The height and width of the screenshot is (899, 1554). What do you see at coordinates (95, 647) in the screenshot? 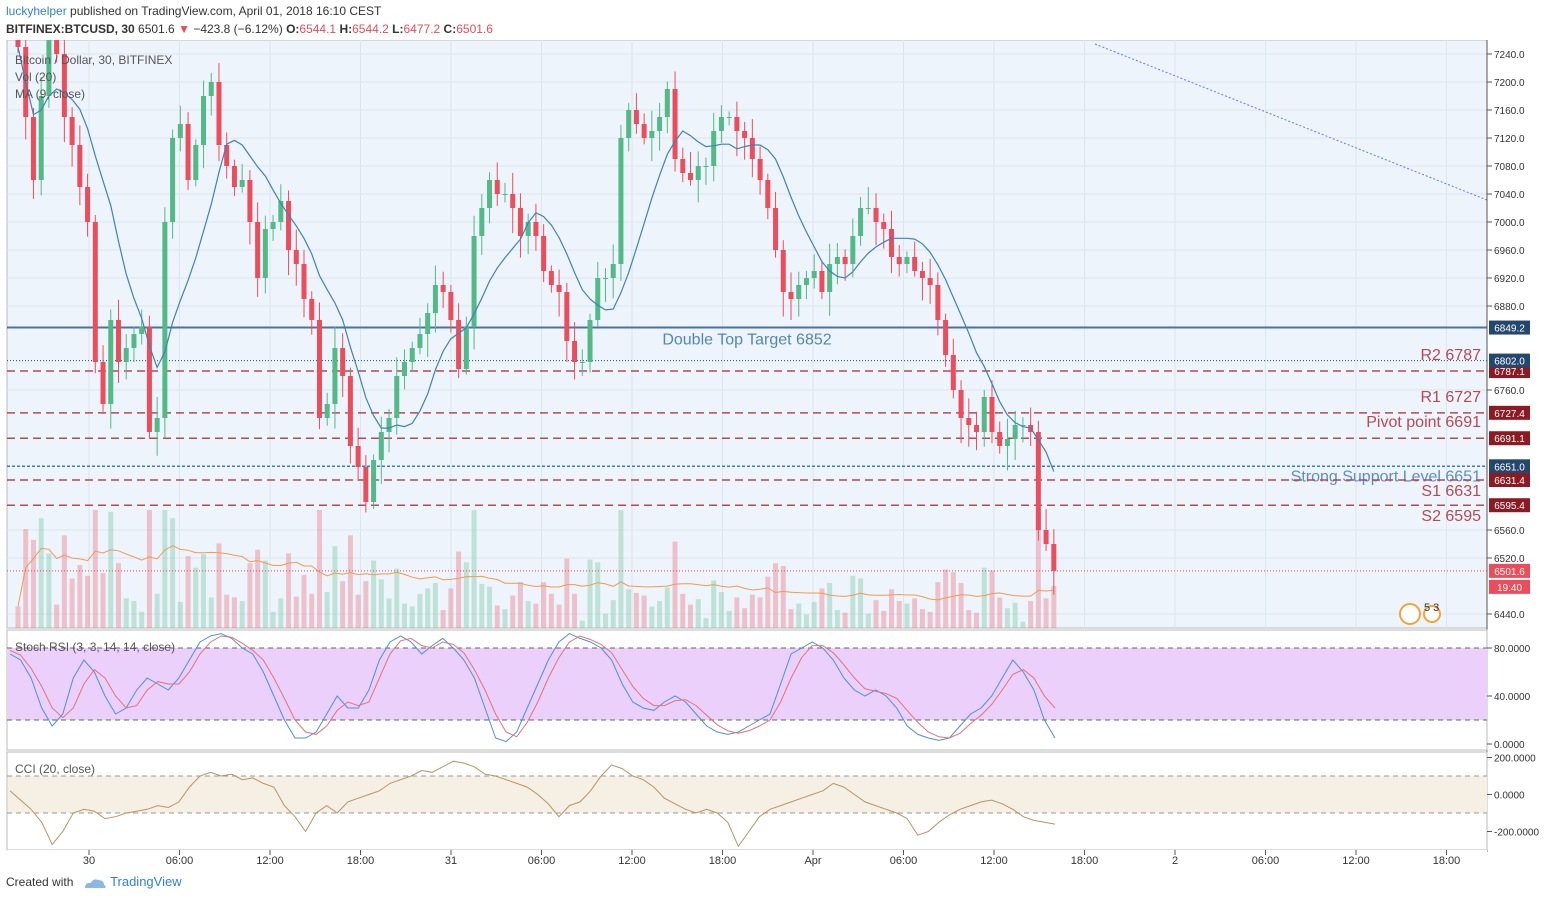
I see `stoch-legend: Stoch RSI (3, 3, 14, 14, close)` at bounding box center [95, 647].